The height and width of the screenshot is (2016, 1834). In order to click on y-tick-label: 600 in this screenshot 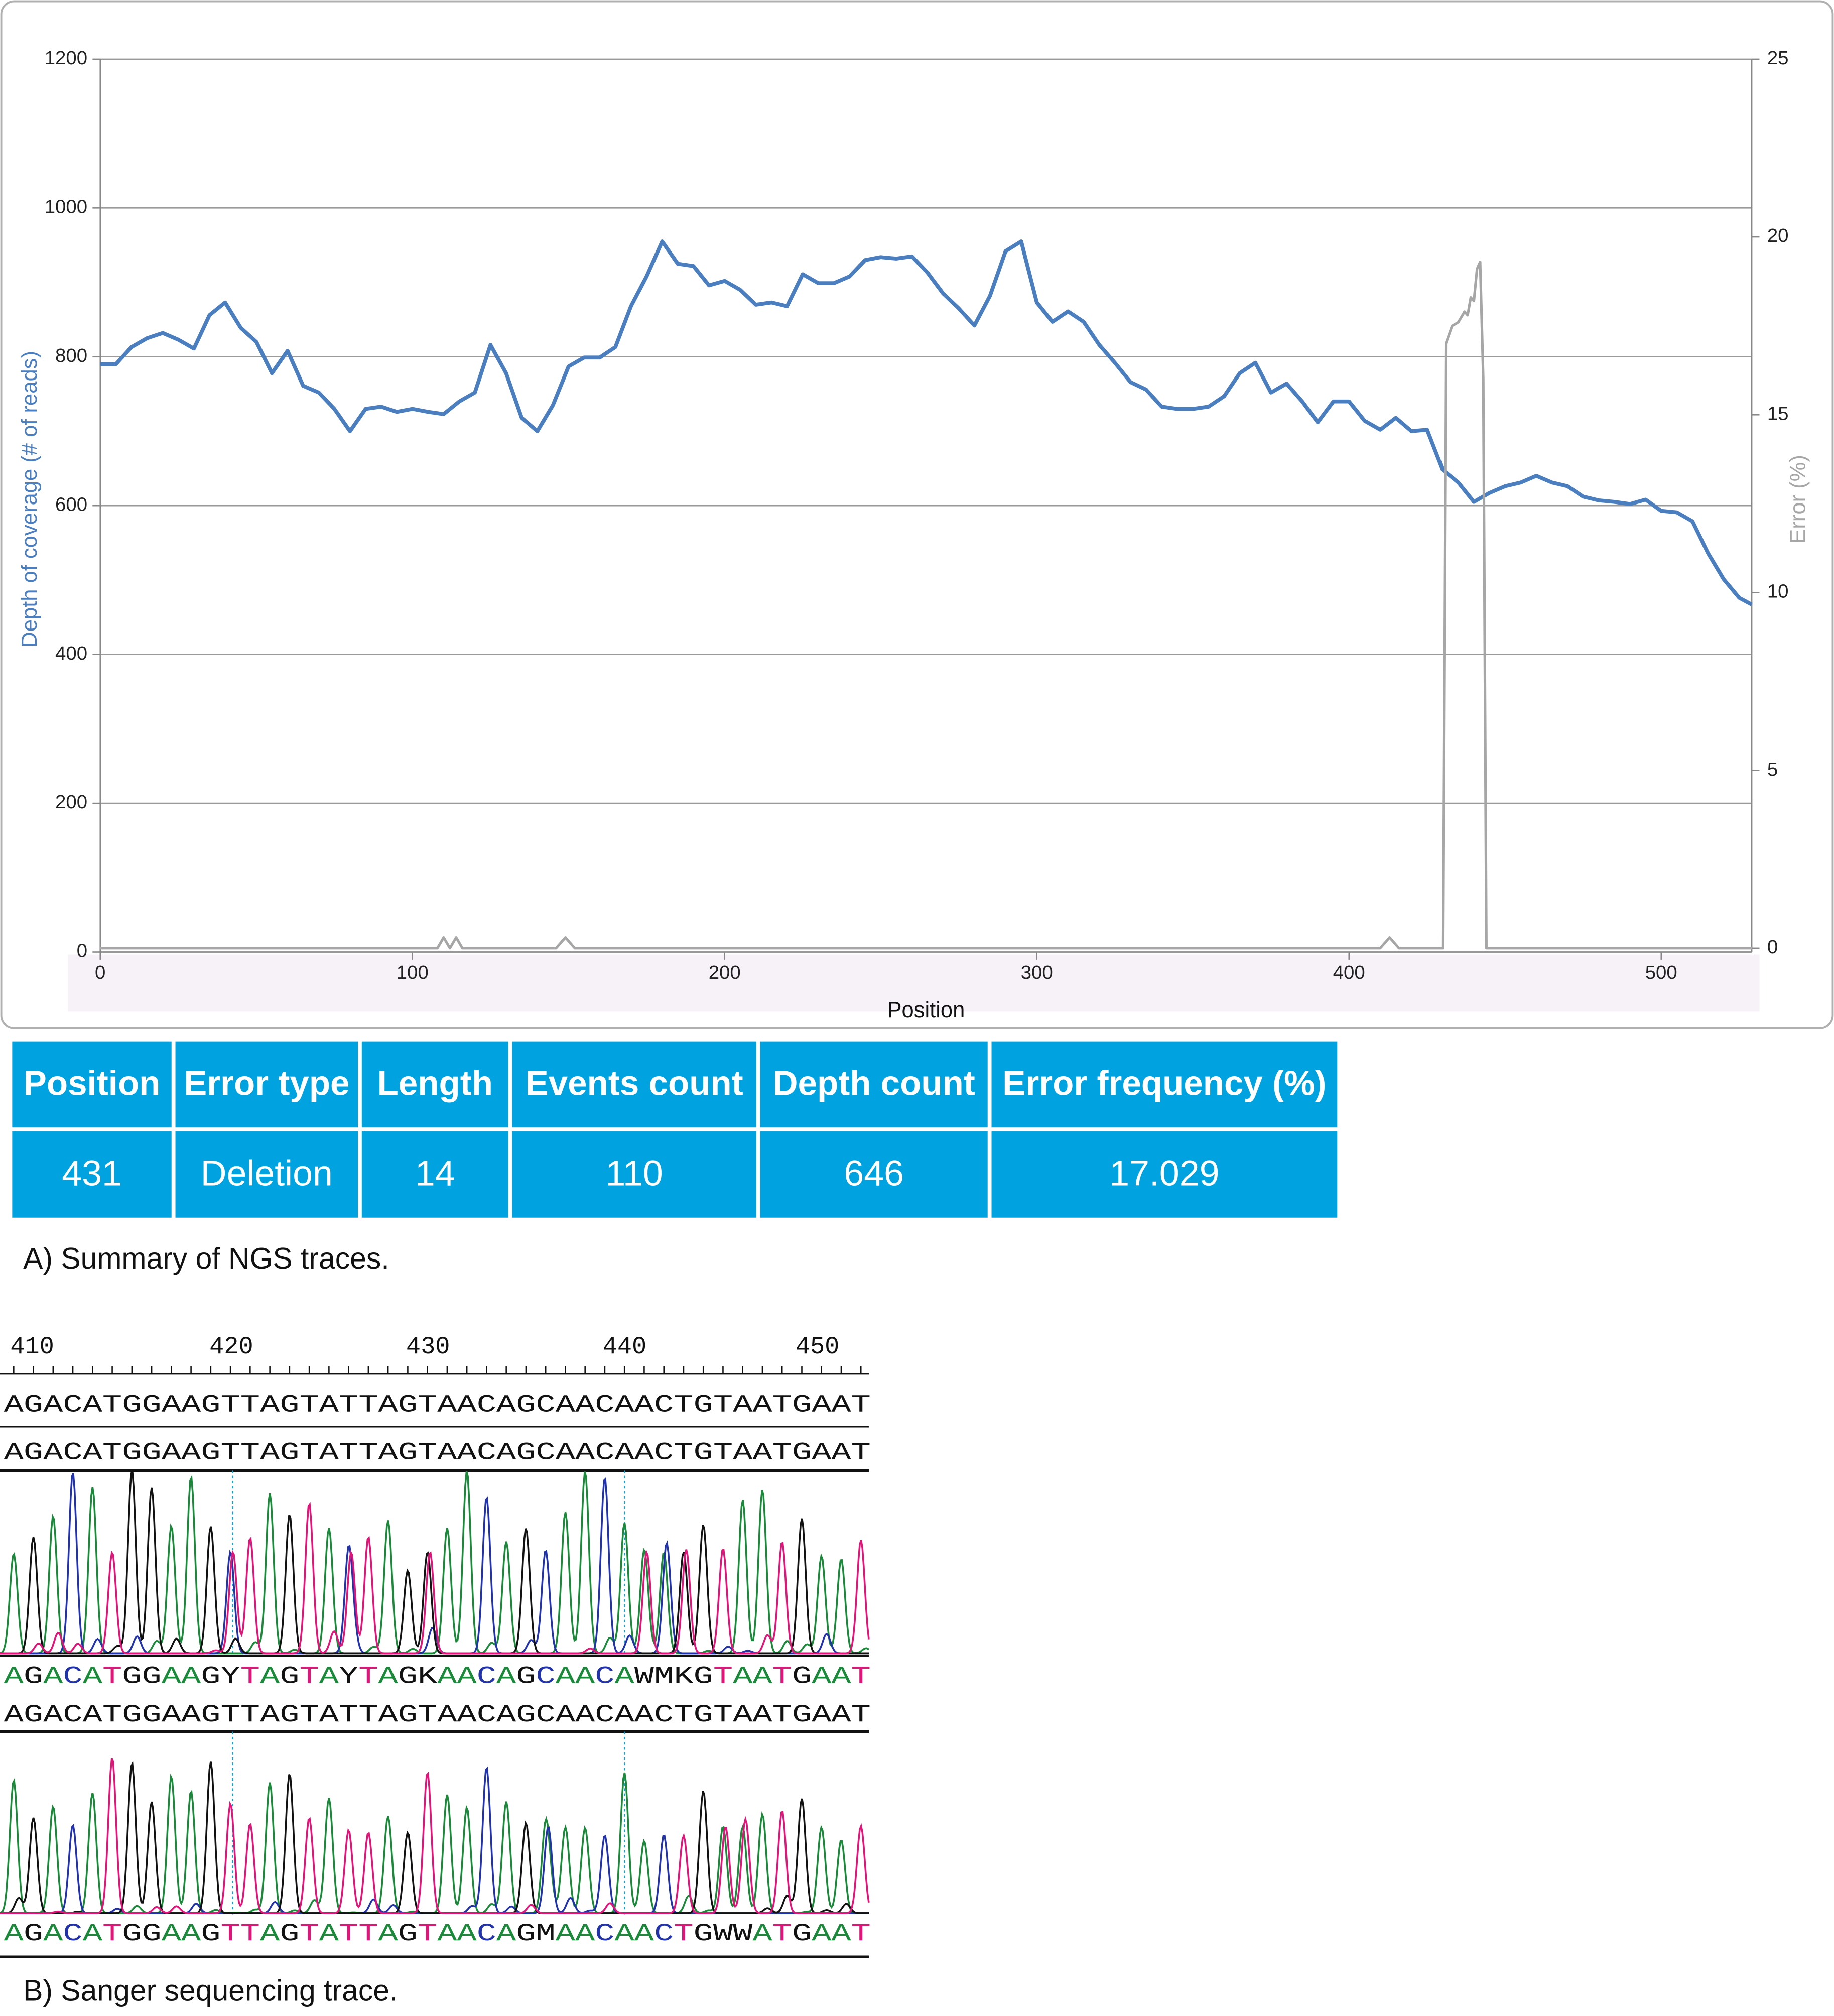, I will do `click(71, 504)`.